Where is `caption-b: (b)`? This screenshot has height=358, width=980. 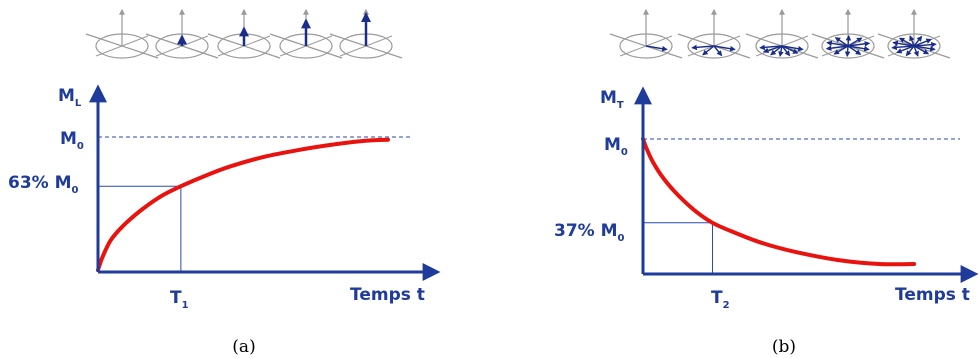
caption-b: (b) is located at coordinates (784, 347).